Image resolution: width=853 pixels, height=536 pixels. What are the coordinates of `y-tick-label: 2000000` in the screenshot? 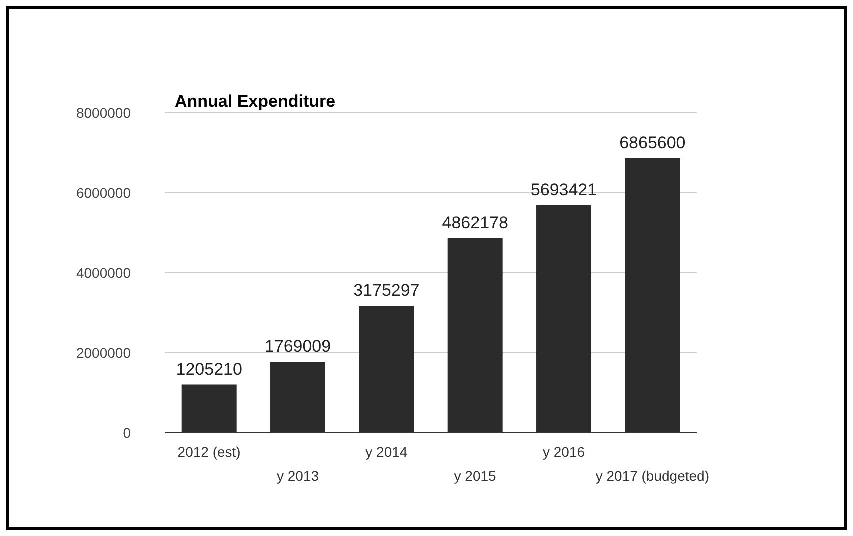 It's located at (104, 352).